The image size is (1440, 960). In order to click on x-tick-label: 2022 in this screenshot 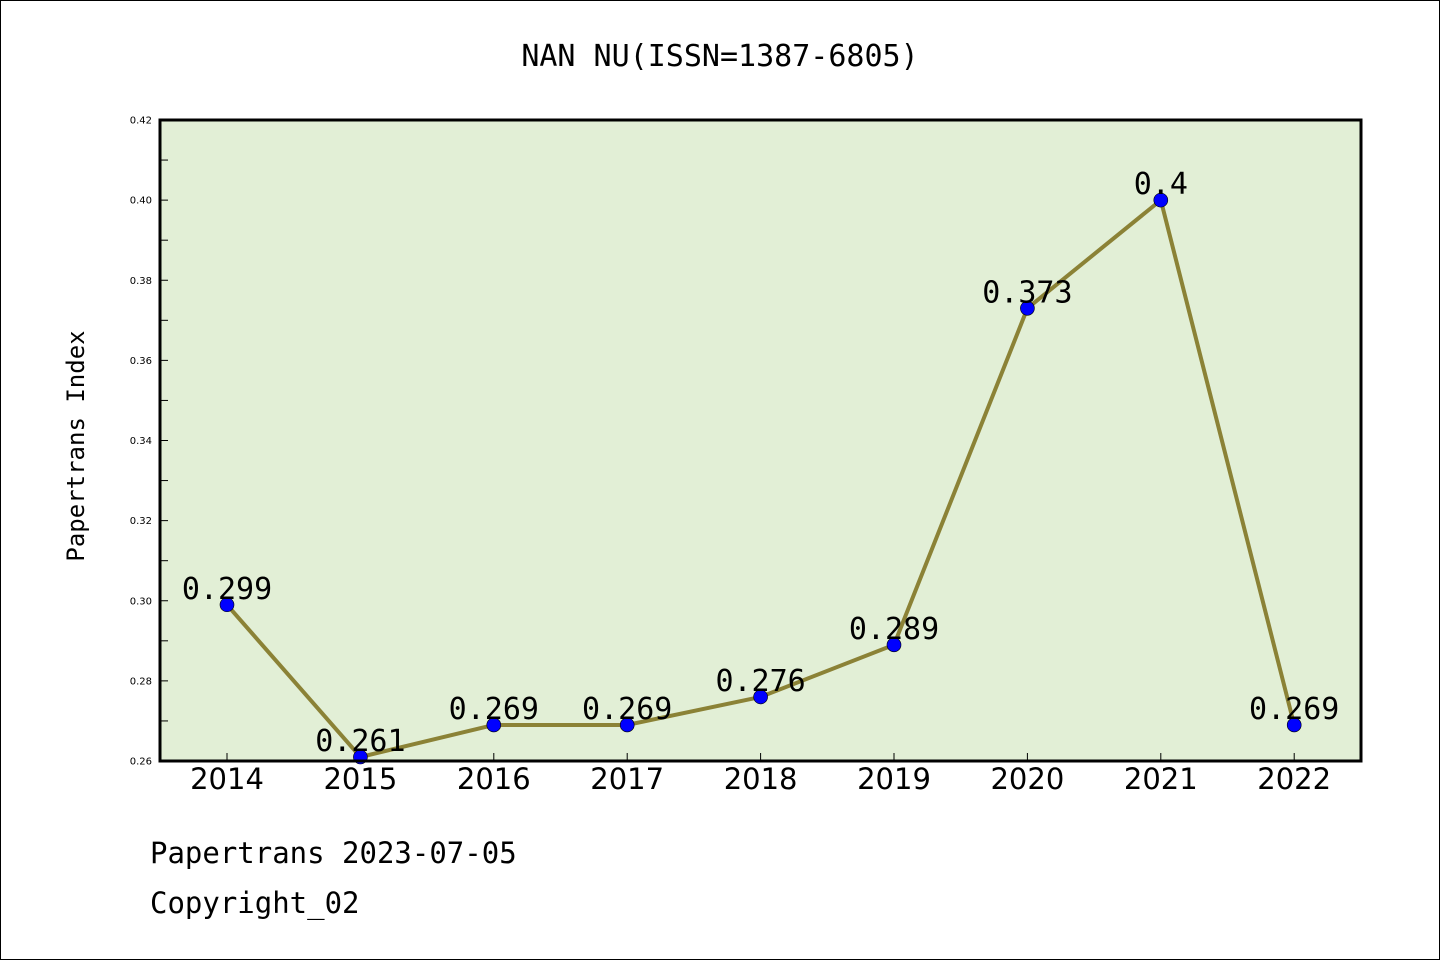, I will do `click(1294, 779)`.